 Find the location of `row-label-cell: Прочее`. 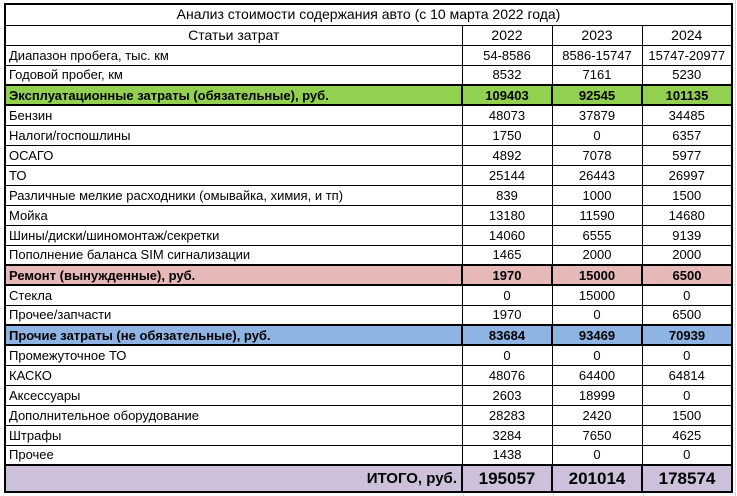

row-label-cell: Прочее is located at coordinates (233, 455).